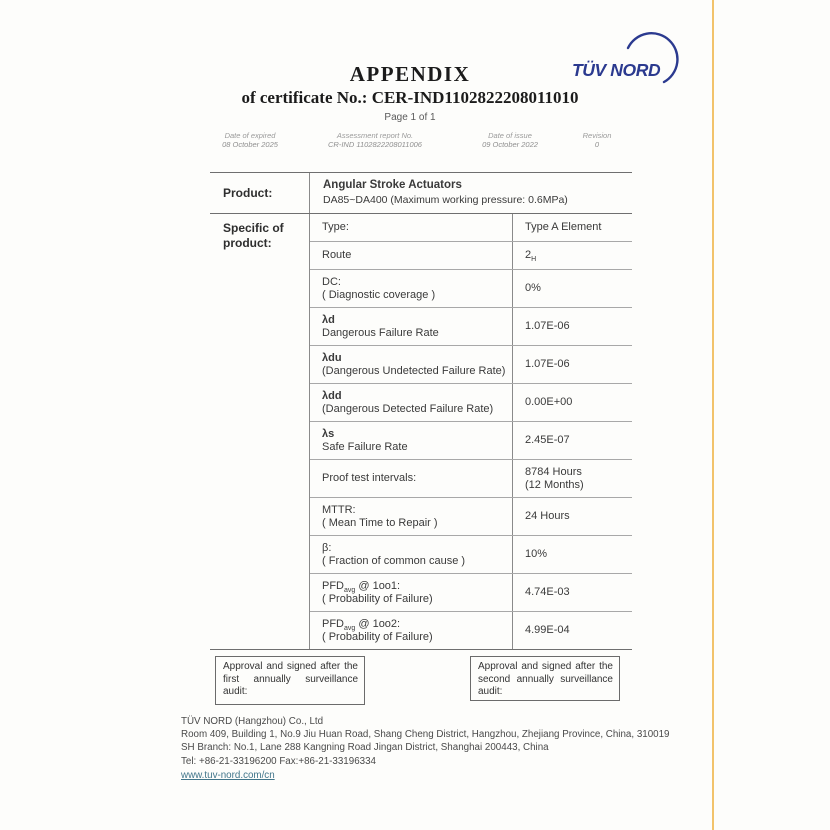  What do you see at coordinates (572, 255) in the screenshot?
I see `spec-value-cell: 2H` at bounding box center [572, 255].